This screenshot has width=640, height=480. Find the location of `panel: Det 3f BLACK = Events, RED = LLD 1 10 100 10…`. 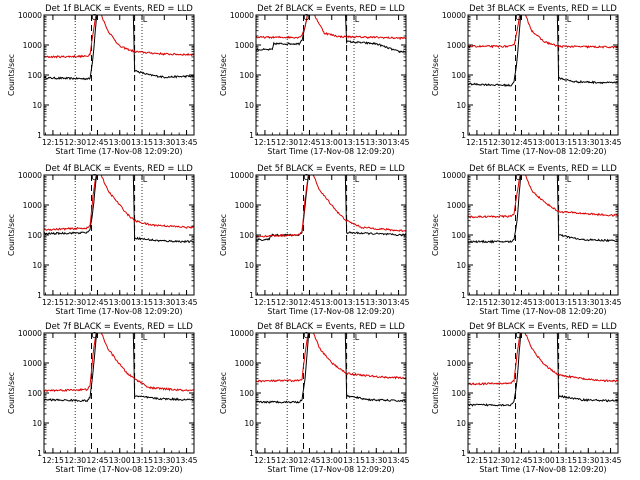

panel: Det 3f BLACK = Events, RED = LLD 1 10 100 10… is located at coordinates (526, 79).